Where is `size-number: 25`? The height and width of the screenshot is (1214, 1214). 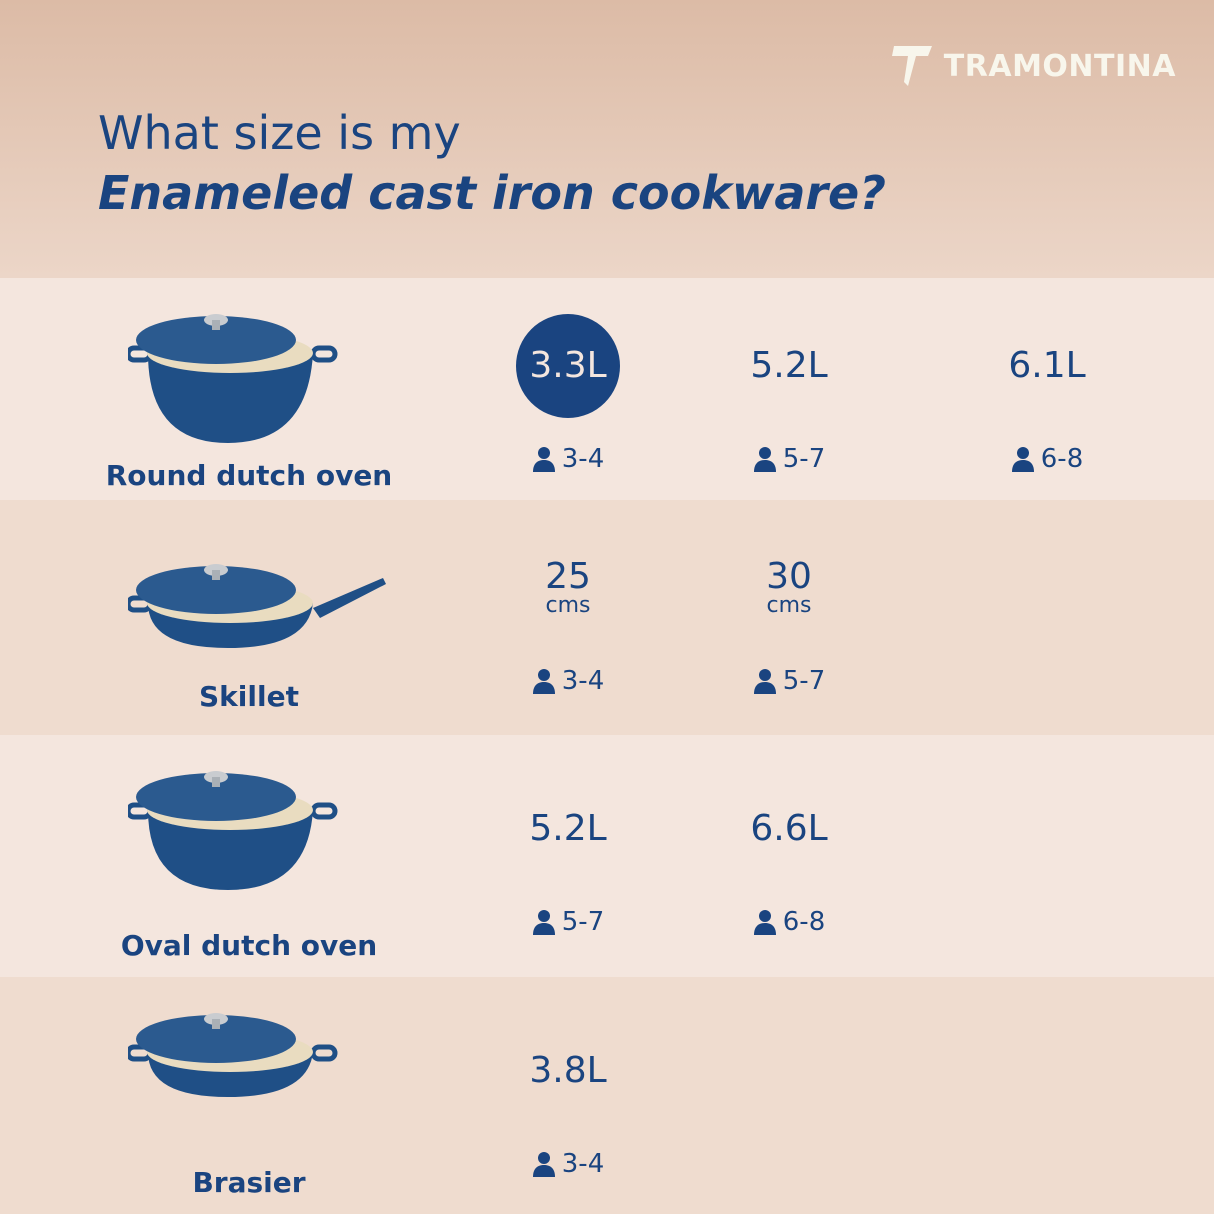 size-number: 25 is located at coordinates (568, 576).